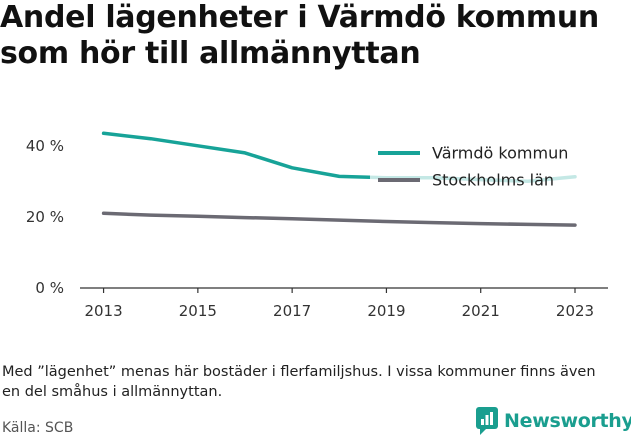 Image resolution: width=631 pixels, height=439 pixels. Describe the element at coordinates (45, 217) in the screenshot. I see `y-tick-label: 20 %` at that location.